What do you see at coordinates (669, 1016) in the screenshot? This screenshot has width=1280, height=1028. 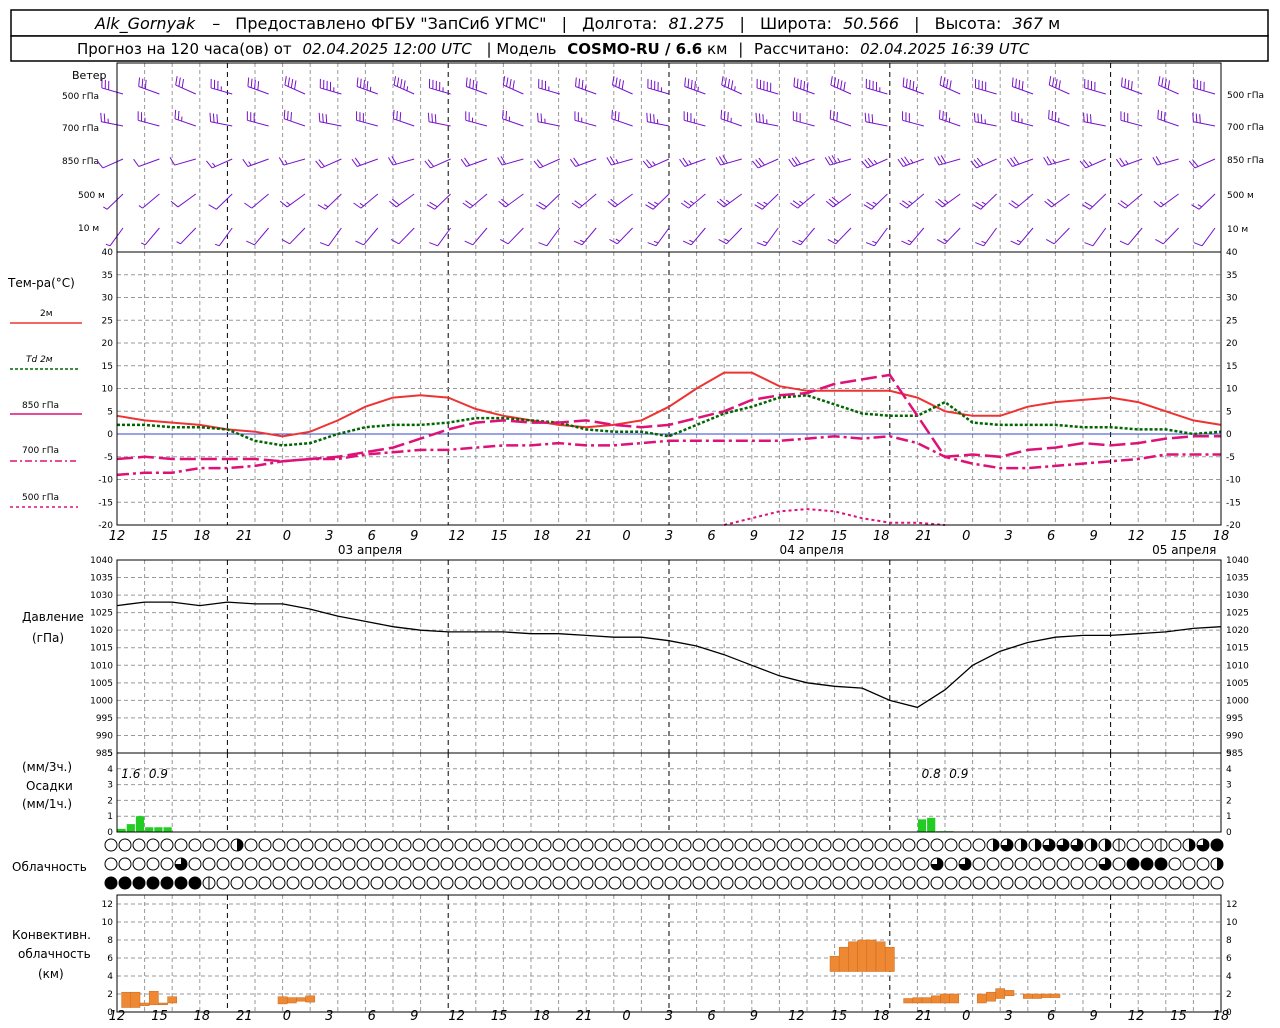 I see `bottom-xtick-label: 3` at bounding box center [669, 1016].